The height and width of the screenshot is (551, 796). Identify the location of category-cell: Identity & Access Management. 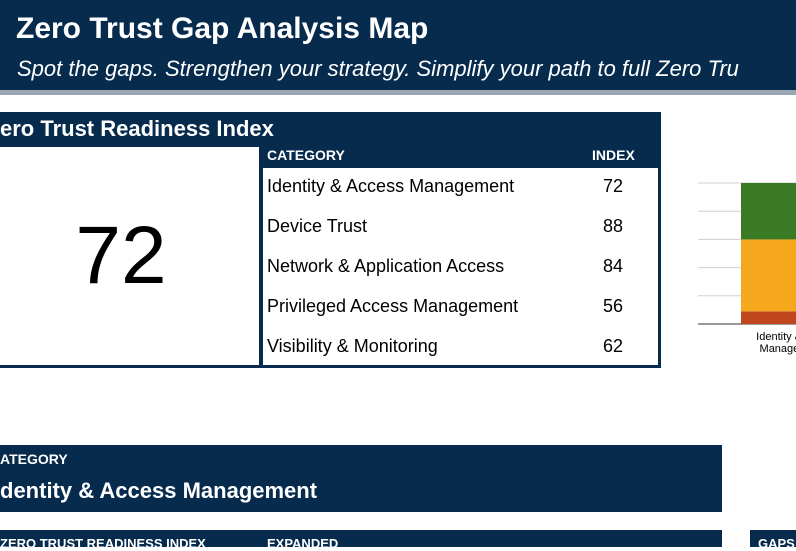
(391, 186).